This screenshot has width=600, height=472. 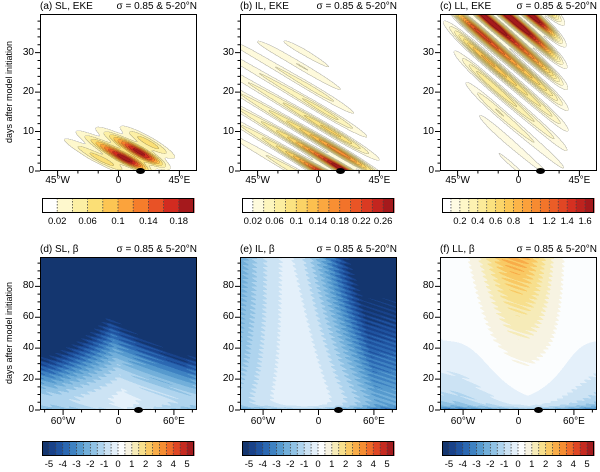 I want to click on panel-e-colorbar-canvas, so click(x=318, y=448).